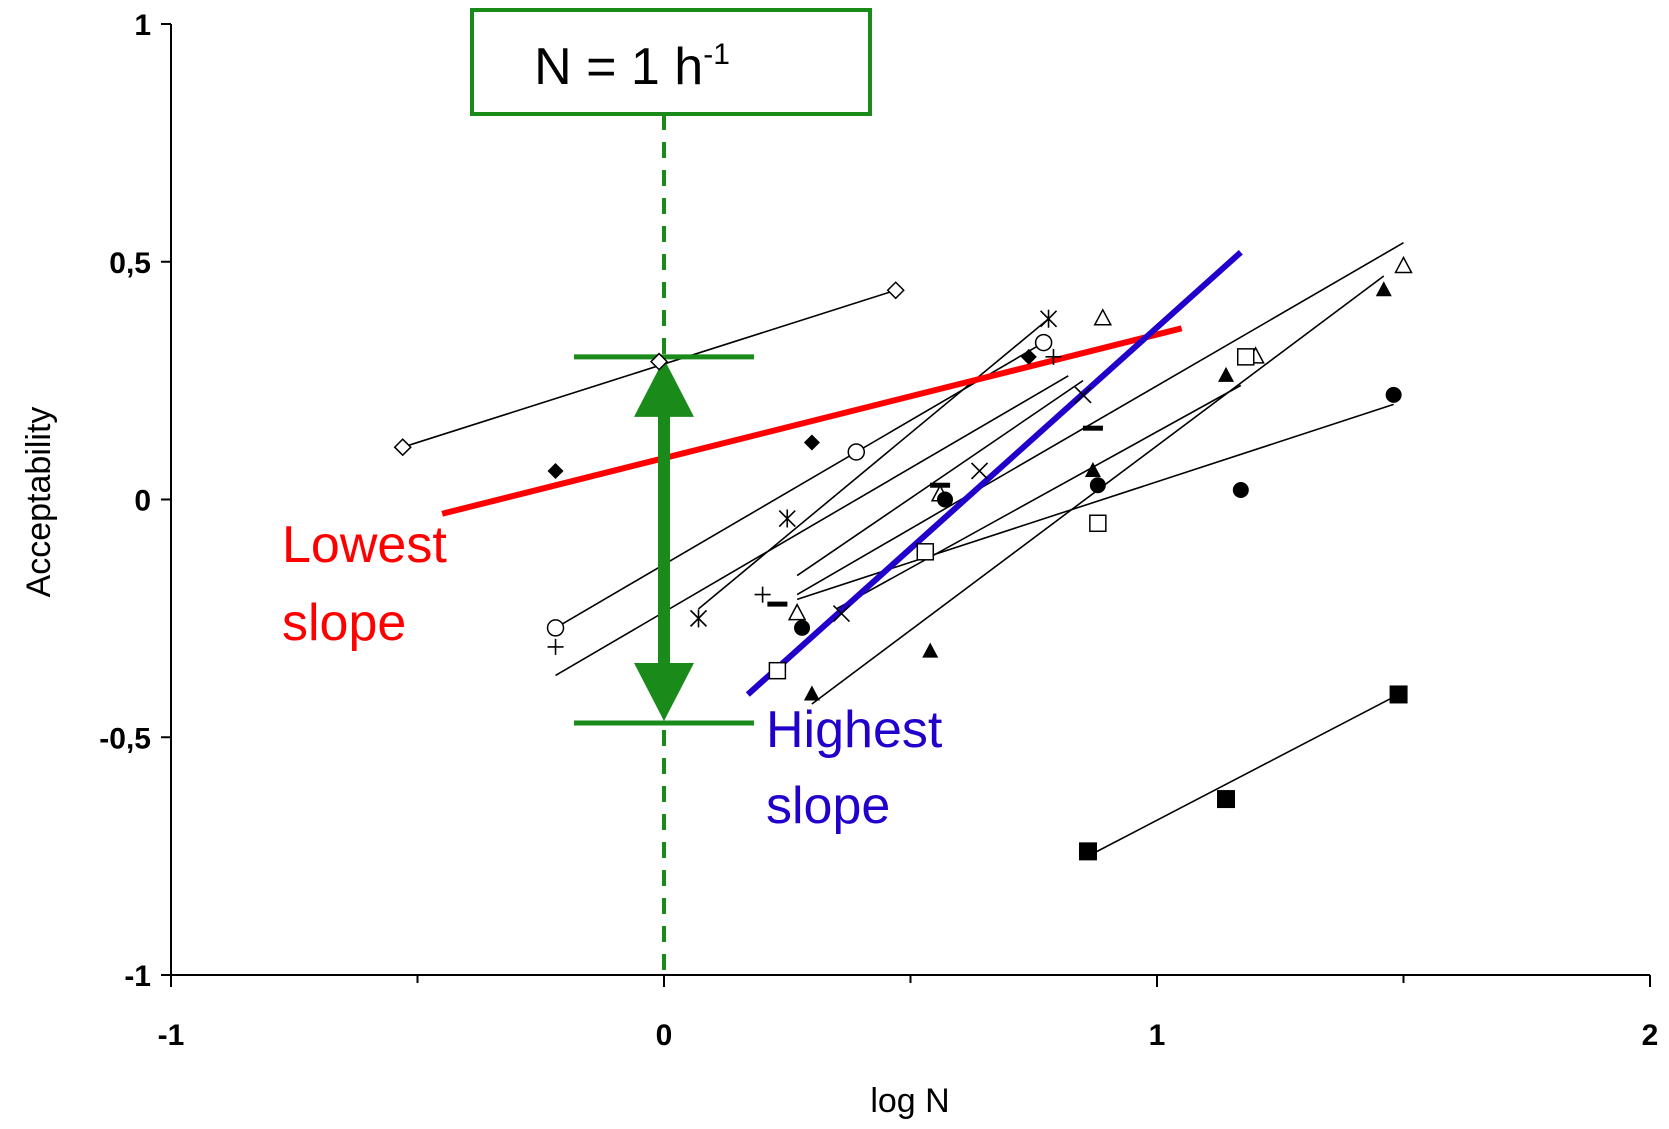 This screenshot has height=1129, width=1669. I want to click on highest-slope-label-line1: Highest, so click(854, 730).